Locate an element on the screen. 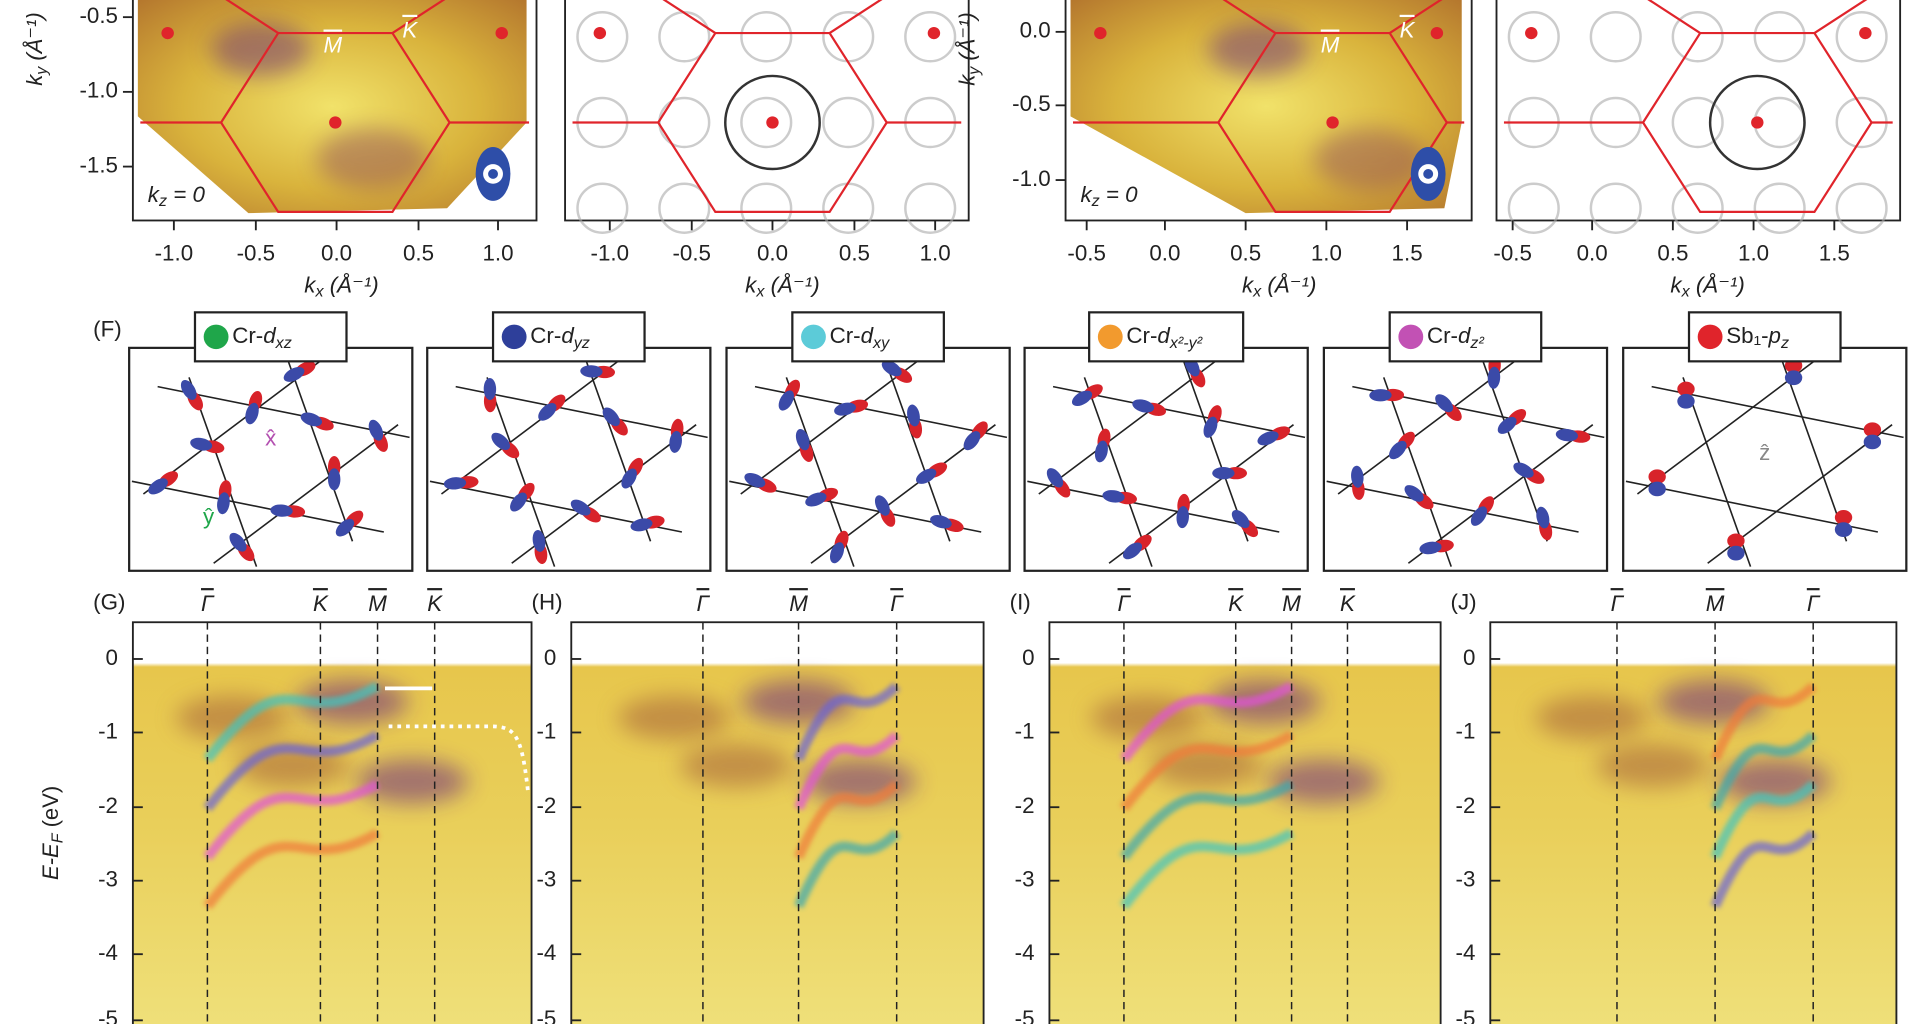 The height and width of the screenshot is (1024, 1920). y-tick-label: -0.5 is located at coordinates (98, 15).